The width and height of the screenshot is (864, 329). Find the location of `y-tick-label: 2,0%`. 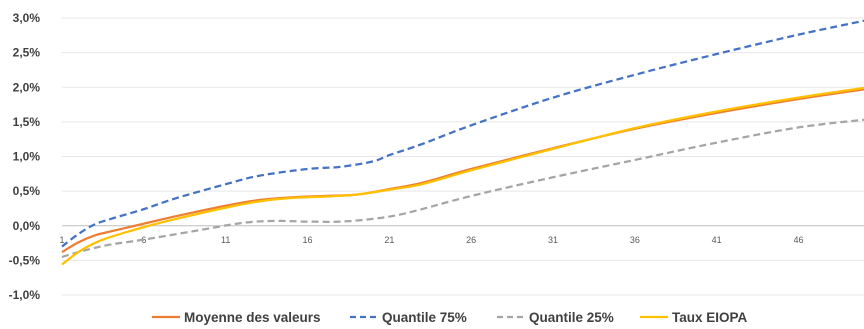

y-tick-label: 2,0% is located at coordinates (27, 87).